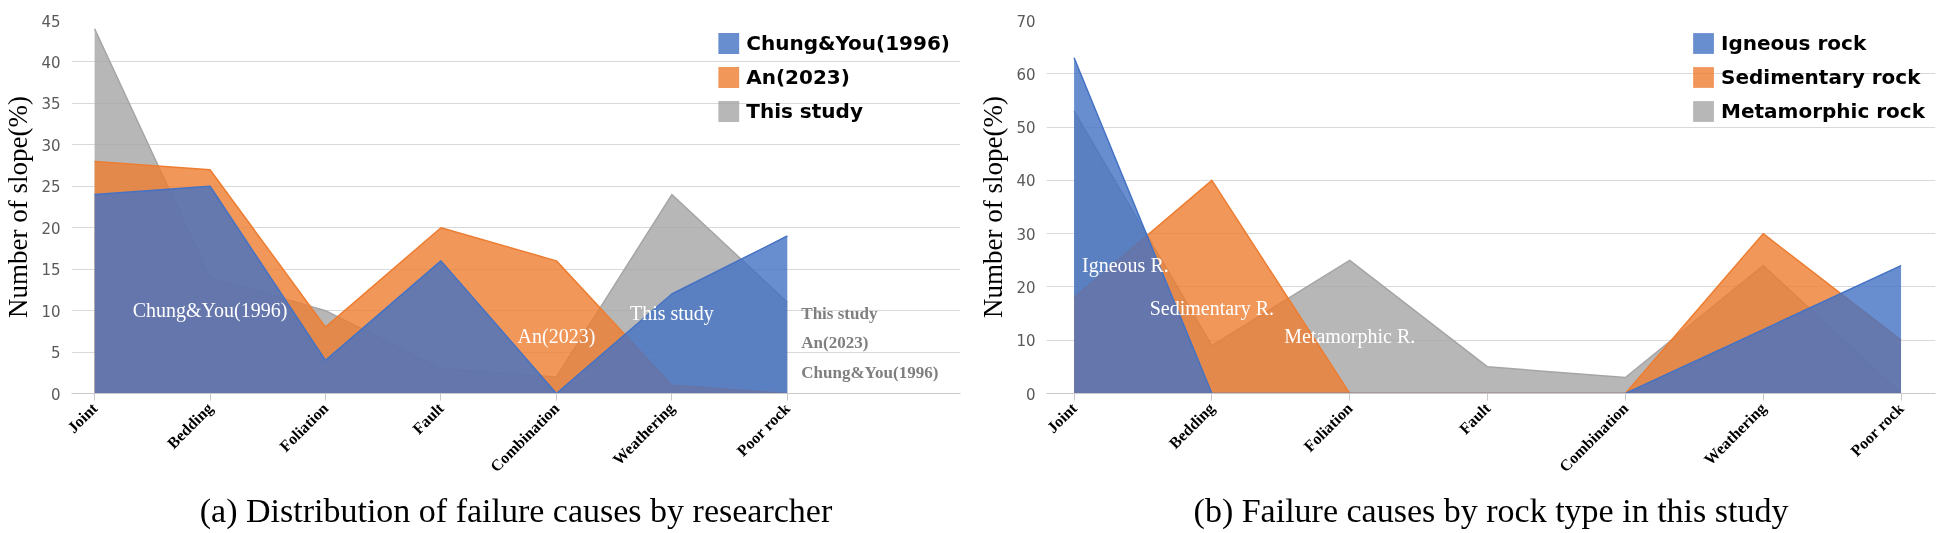 This screenshot has width=1950, height=533. I want to click on text: (b) Failure causes by rock type in this study, so click(1491, 510).